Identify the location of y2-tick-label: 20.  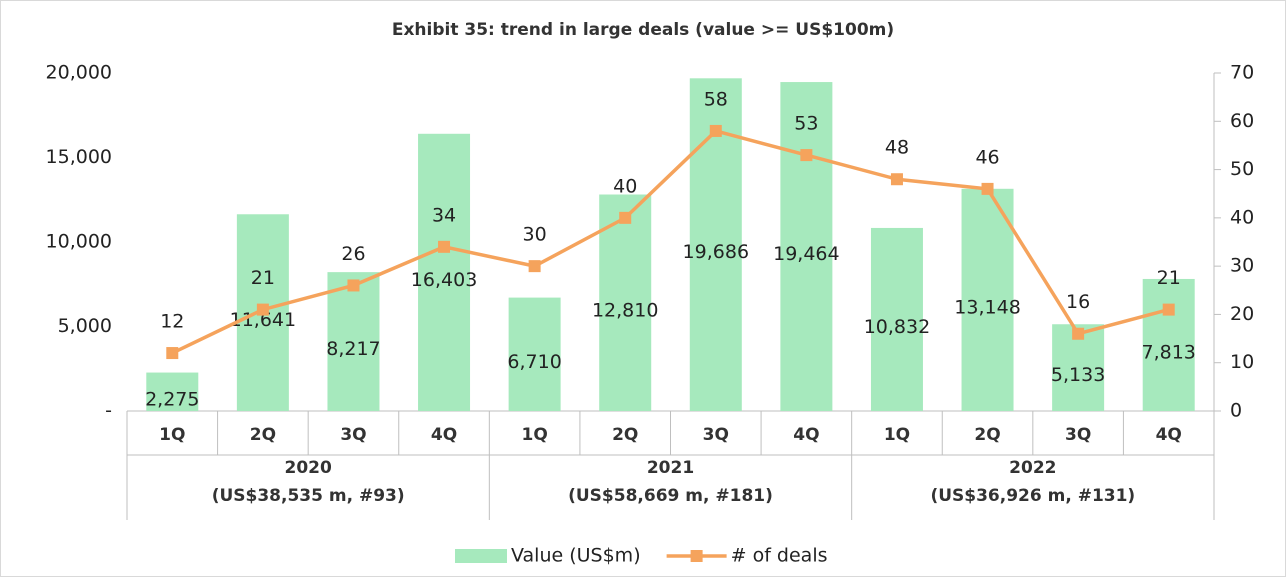
(1242, 314).